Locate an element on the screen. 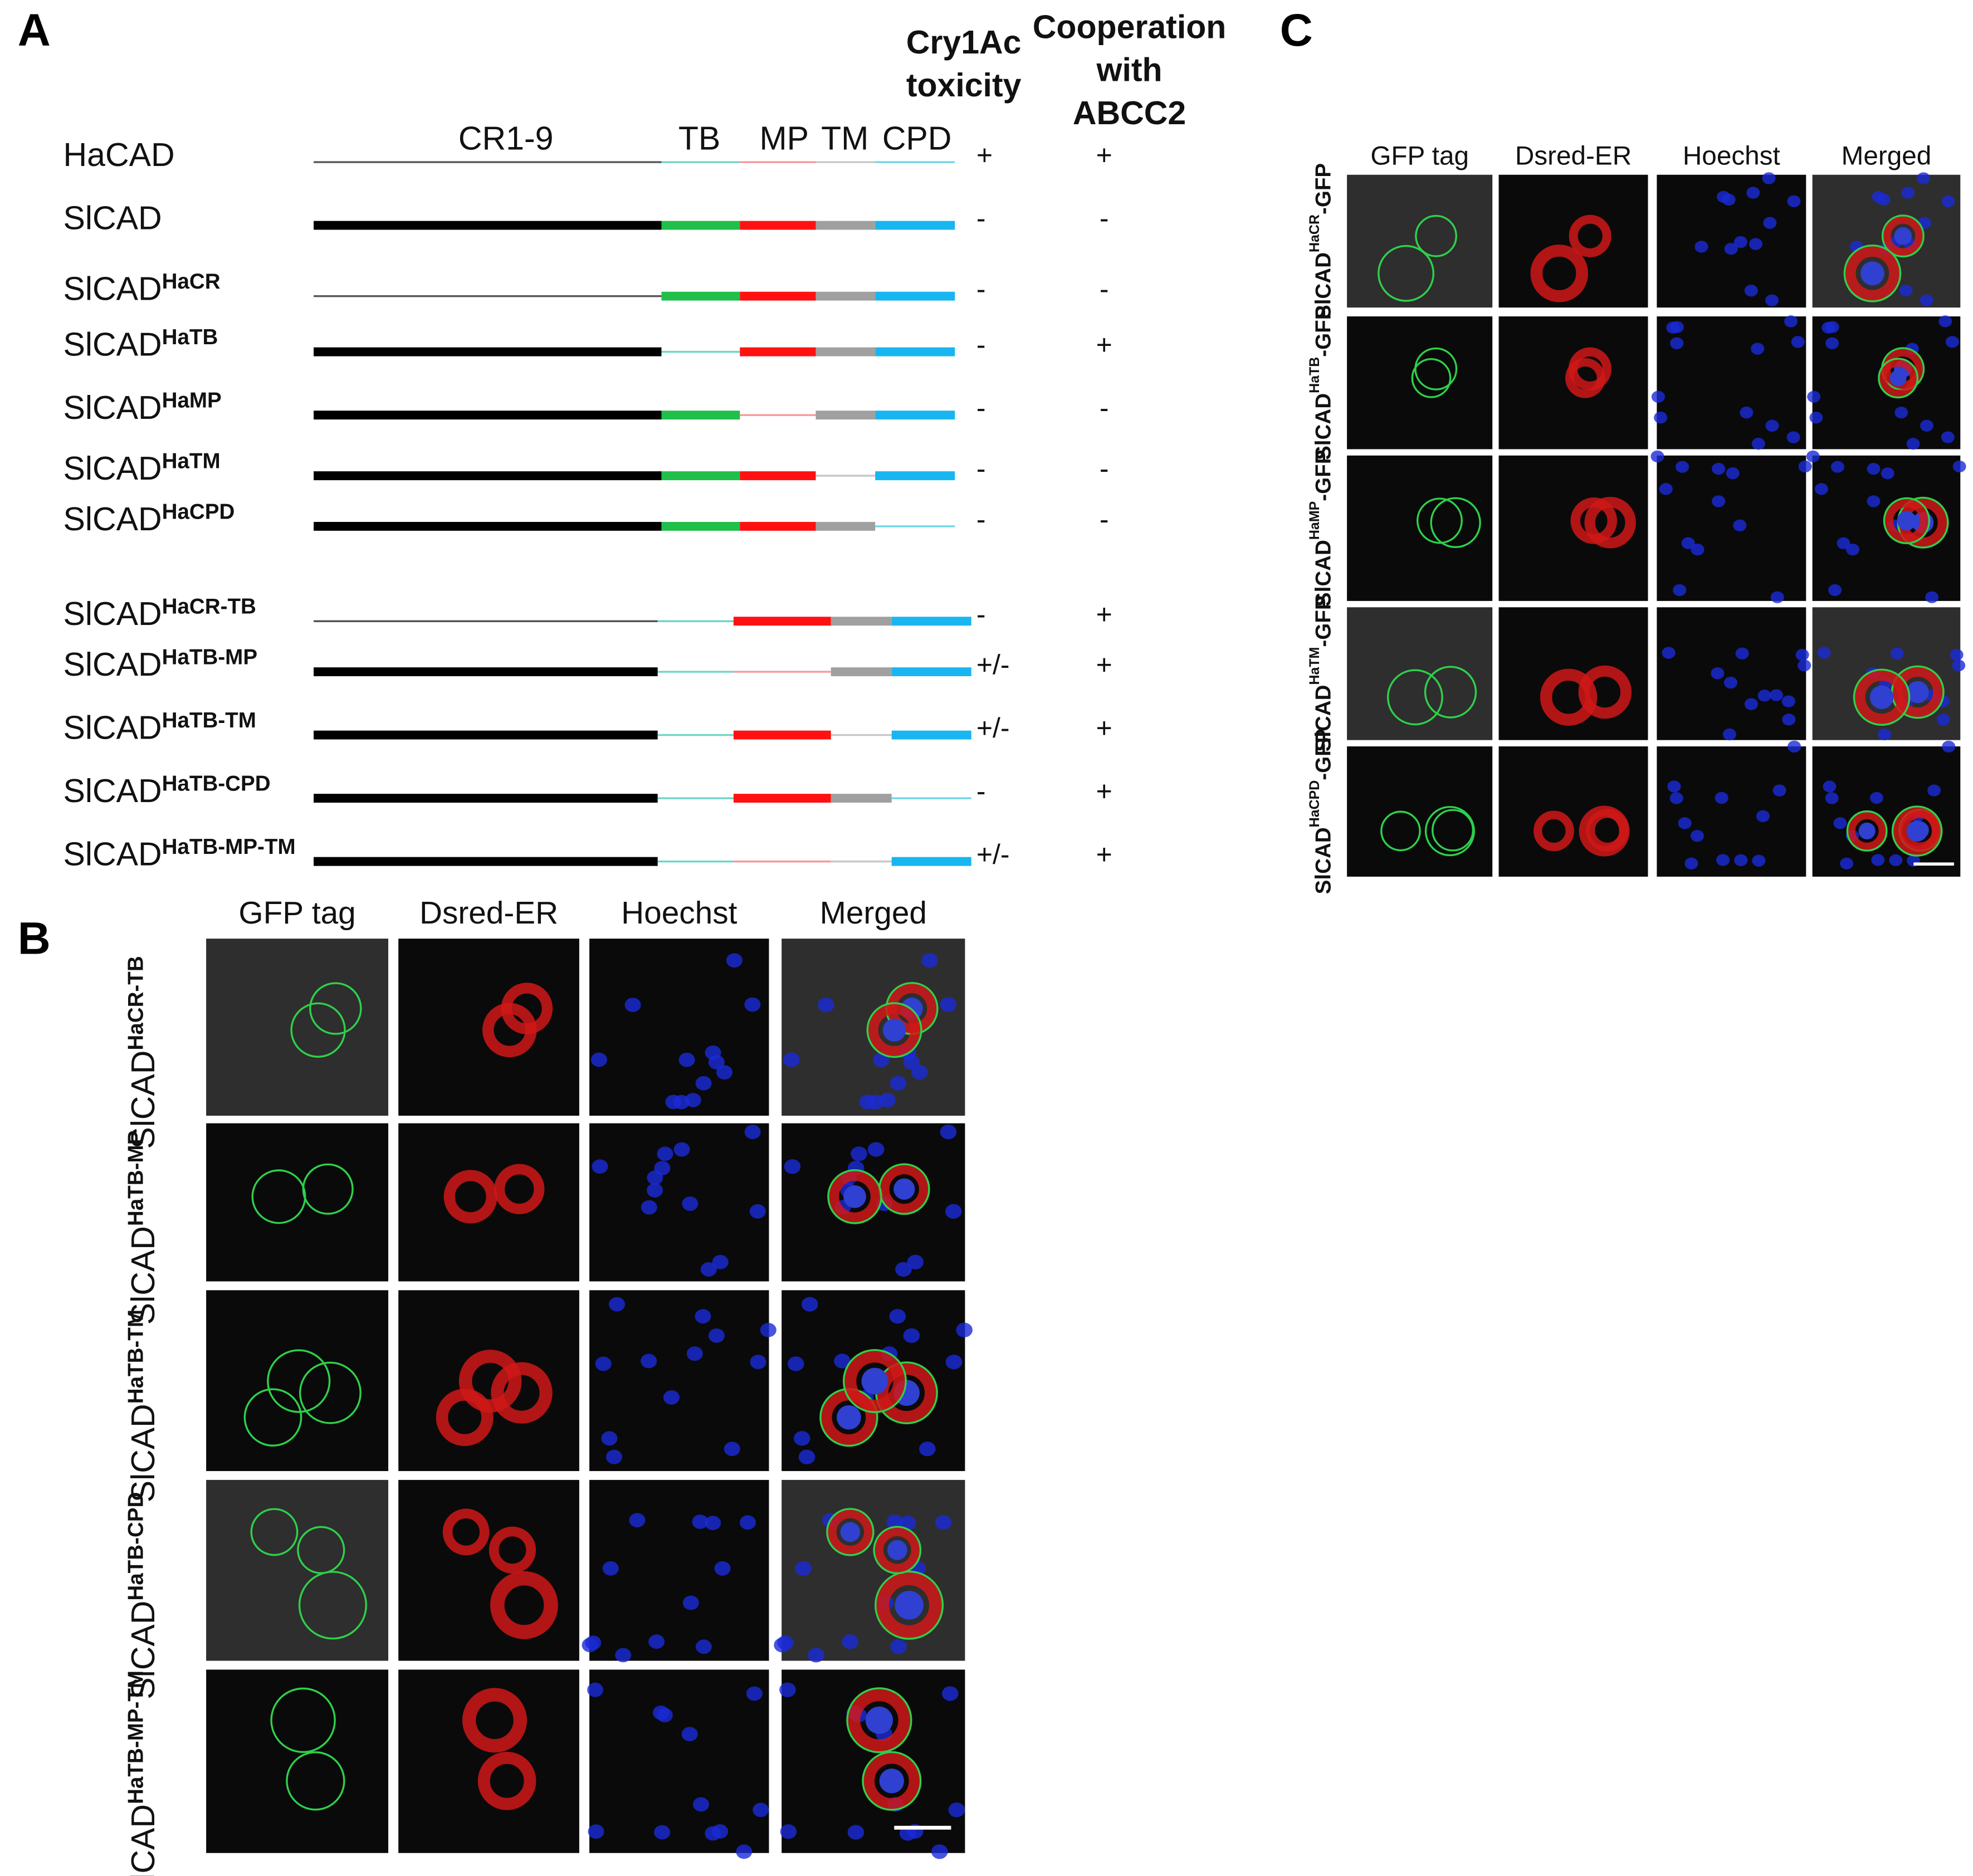 This screenshot has height=1876, width=1973. column-header: Cry1Ac is located at coordinates (964, 42).